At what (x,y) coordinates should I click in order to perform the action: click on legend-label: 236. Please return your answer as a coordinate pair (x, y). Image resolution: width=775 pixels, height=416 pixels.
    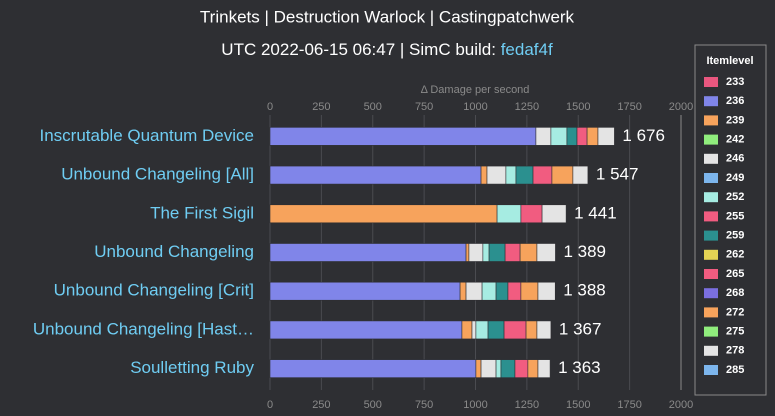
    Looking at the image, I should click on (735, 101).